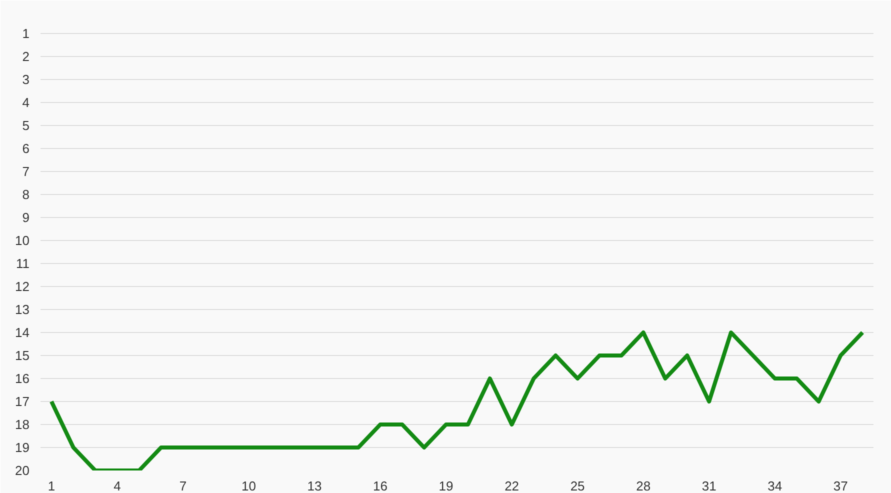 The height and width of the screenshot is (493, 891). I want to click on y-tick-label: 8, so click(26, 194).